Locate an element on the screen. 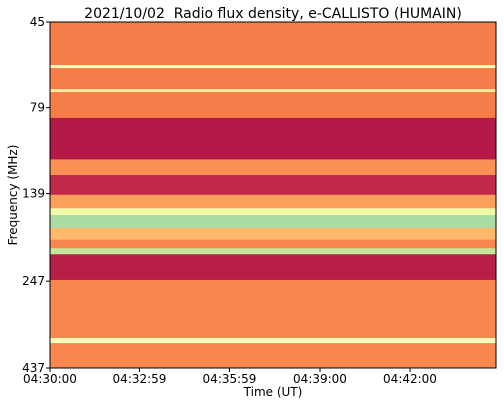 The width and height of the screenshot is (504, 404). y-axis-label: Frequency (MHz) is located at coordinates (13, 195).